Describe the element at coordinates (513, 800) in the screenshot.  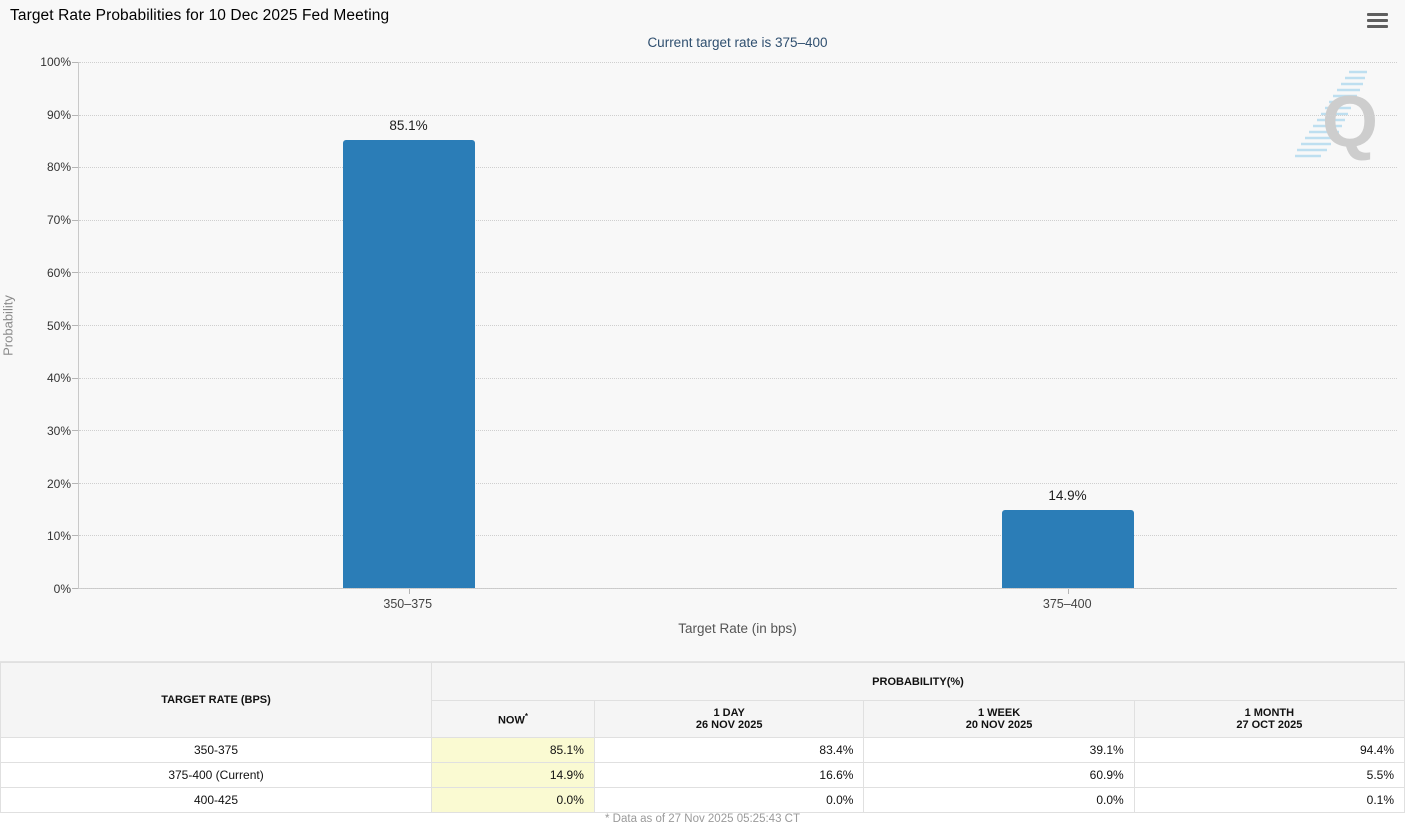
I see `now-probability-cell: 0.0%` at that location.